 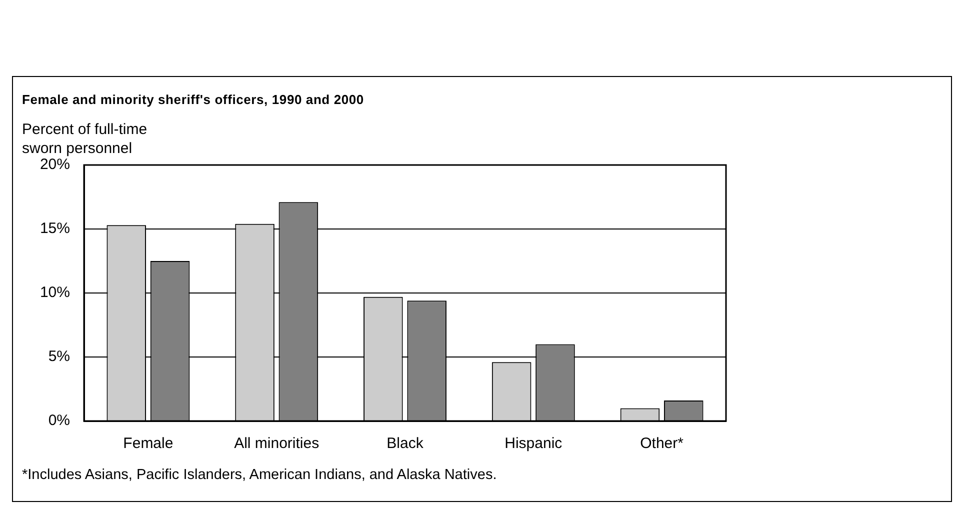 What do you see at coordinates (59, 357) in the screenshot?
I see `y-tick-label: 5%` at bounding box center [59, 357].